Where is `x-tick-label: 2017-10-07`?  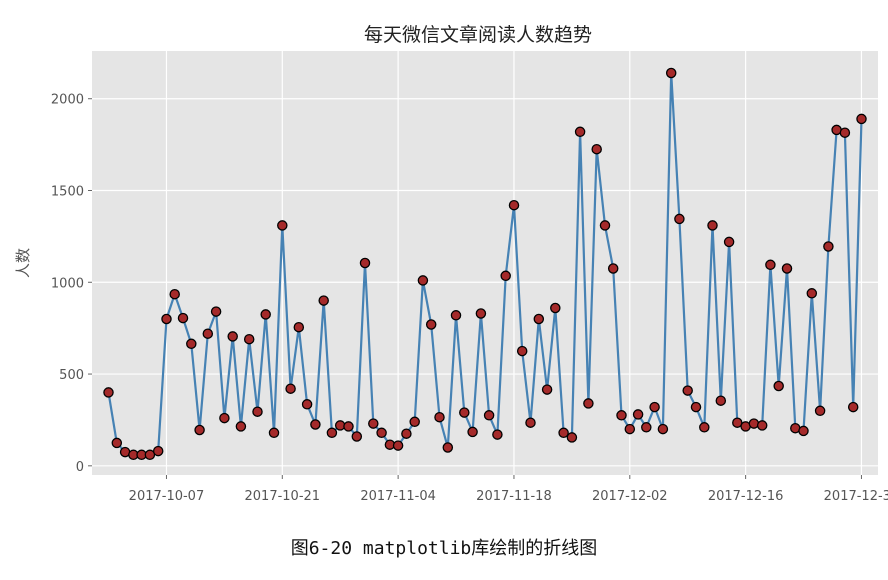
x-tick-label: 2017-10-07 is located at coordinates (167, 496).